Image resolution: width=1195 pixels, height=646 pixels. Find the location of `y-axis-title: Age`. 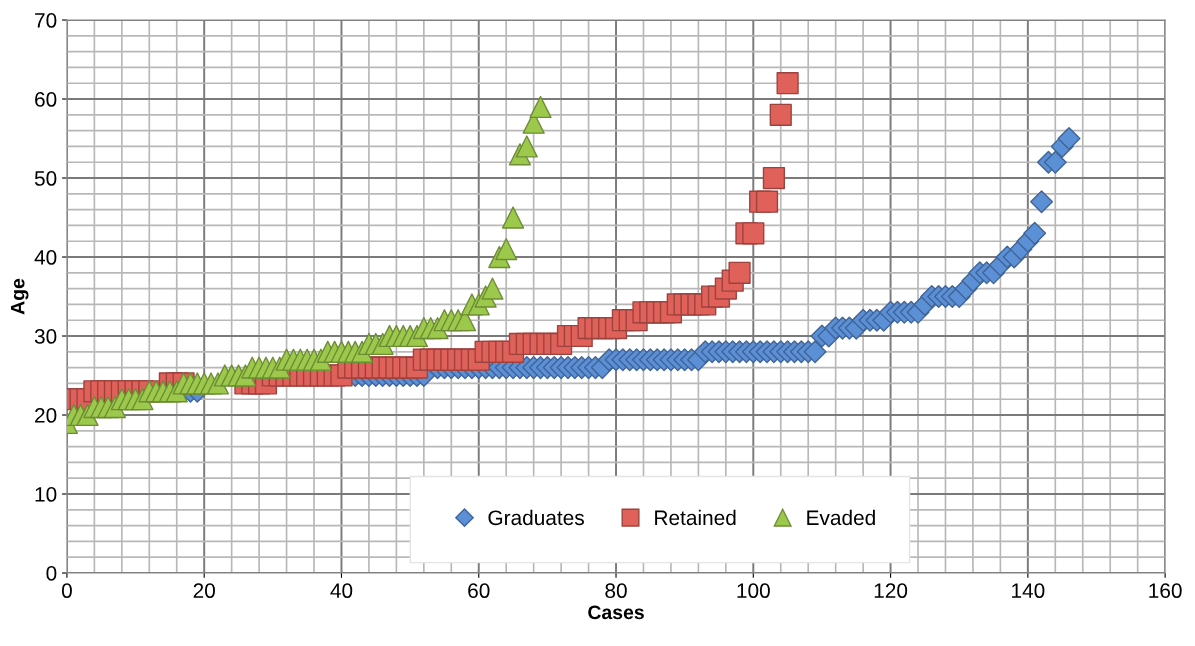

y-axis-title: Age is located at coordinates (19, 296).